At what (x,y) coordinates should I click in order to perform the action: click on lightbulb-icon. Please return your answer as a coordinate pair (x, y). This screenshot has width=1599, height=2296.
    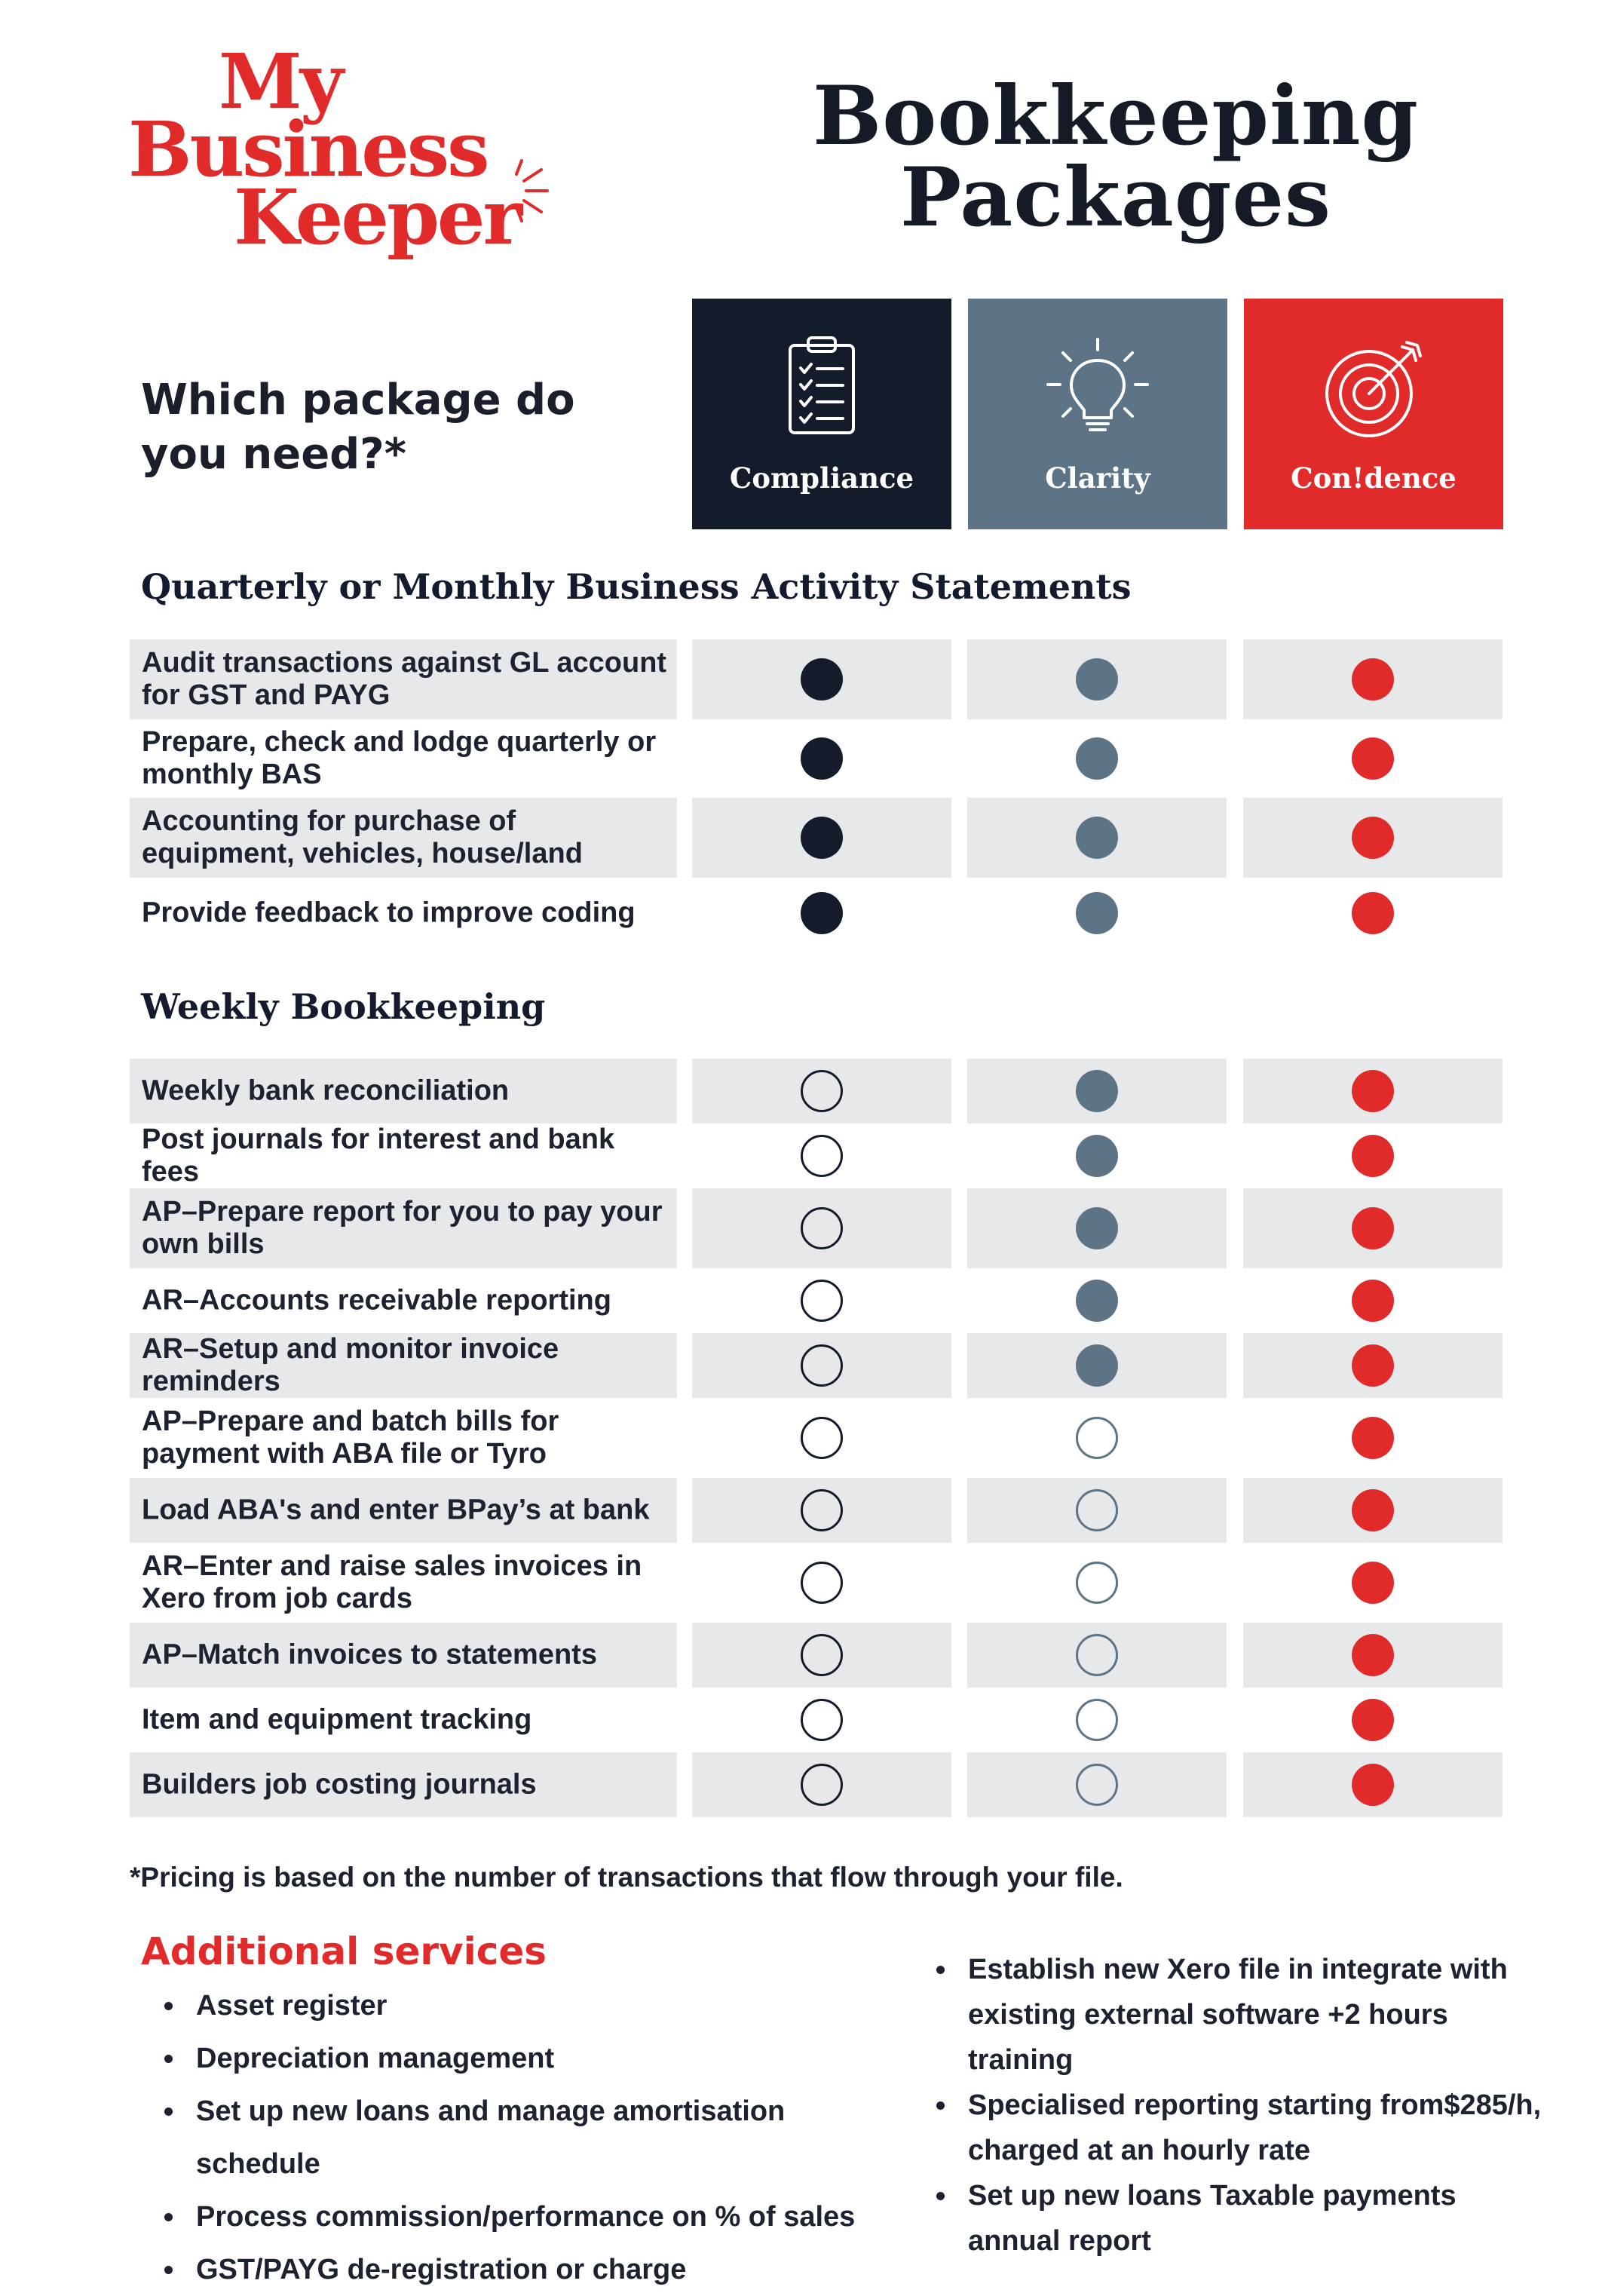
    Looking at the image, I should click on (1098, 389).